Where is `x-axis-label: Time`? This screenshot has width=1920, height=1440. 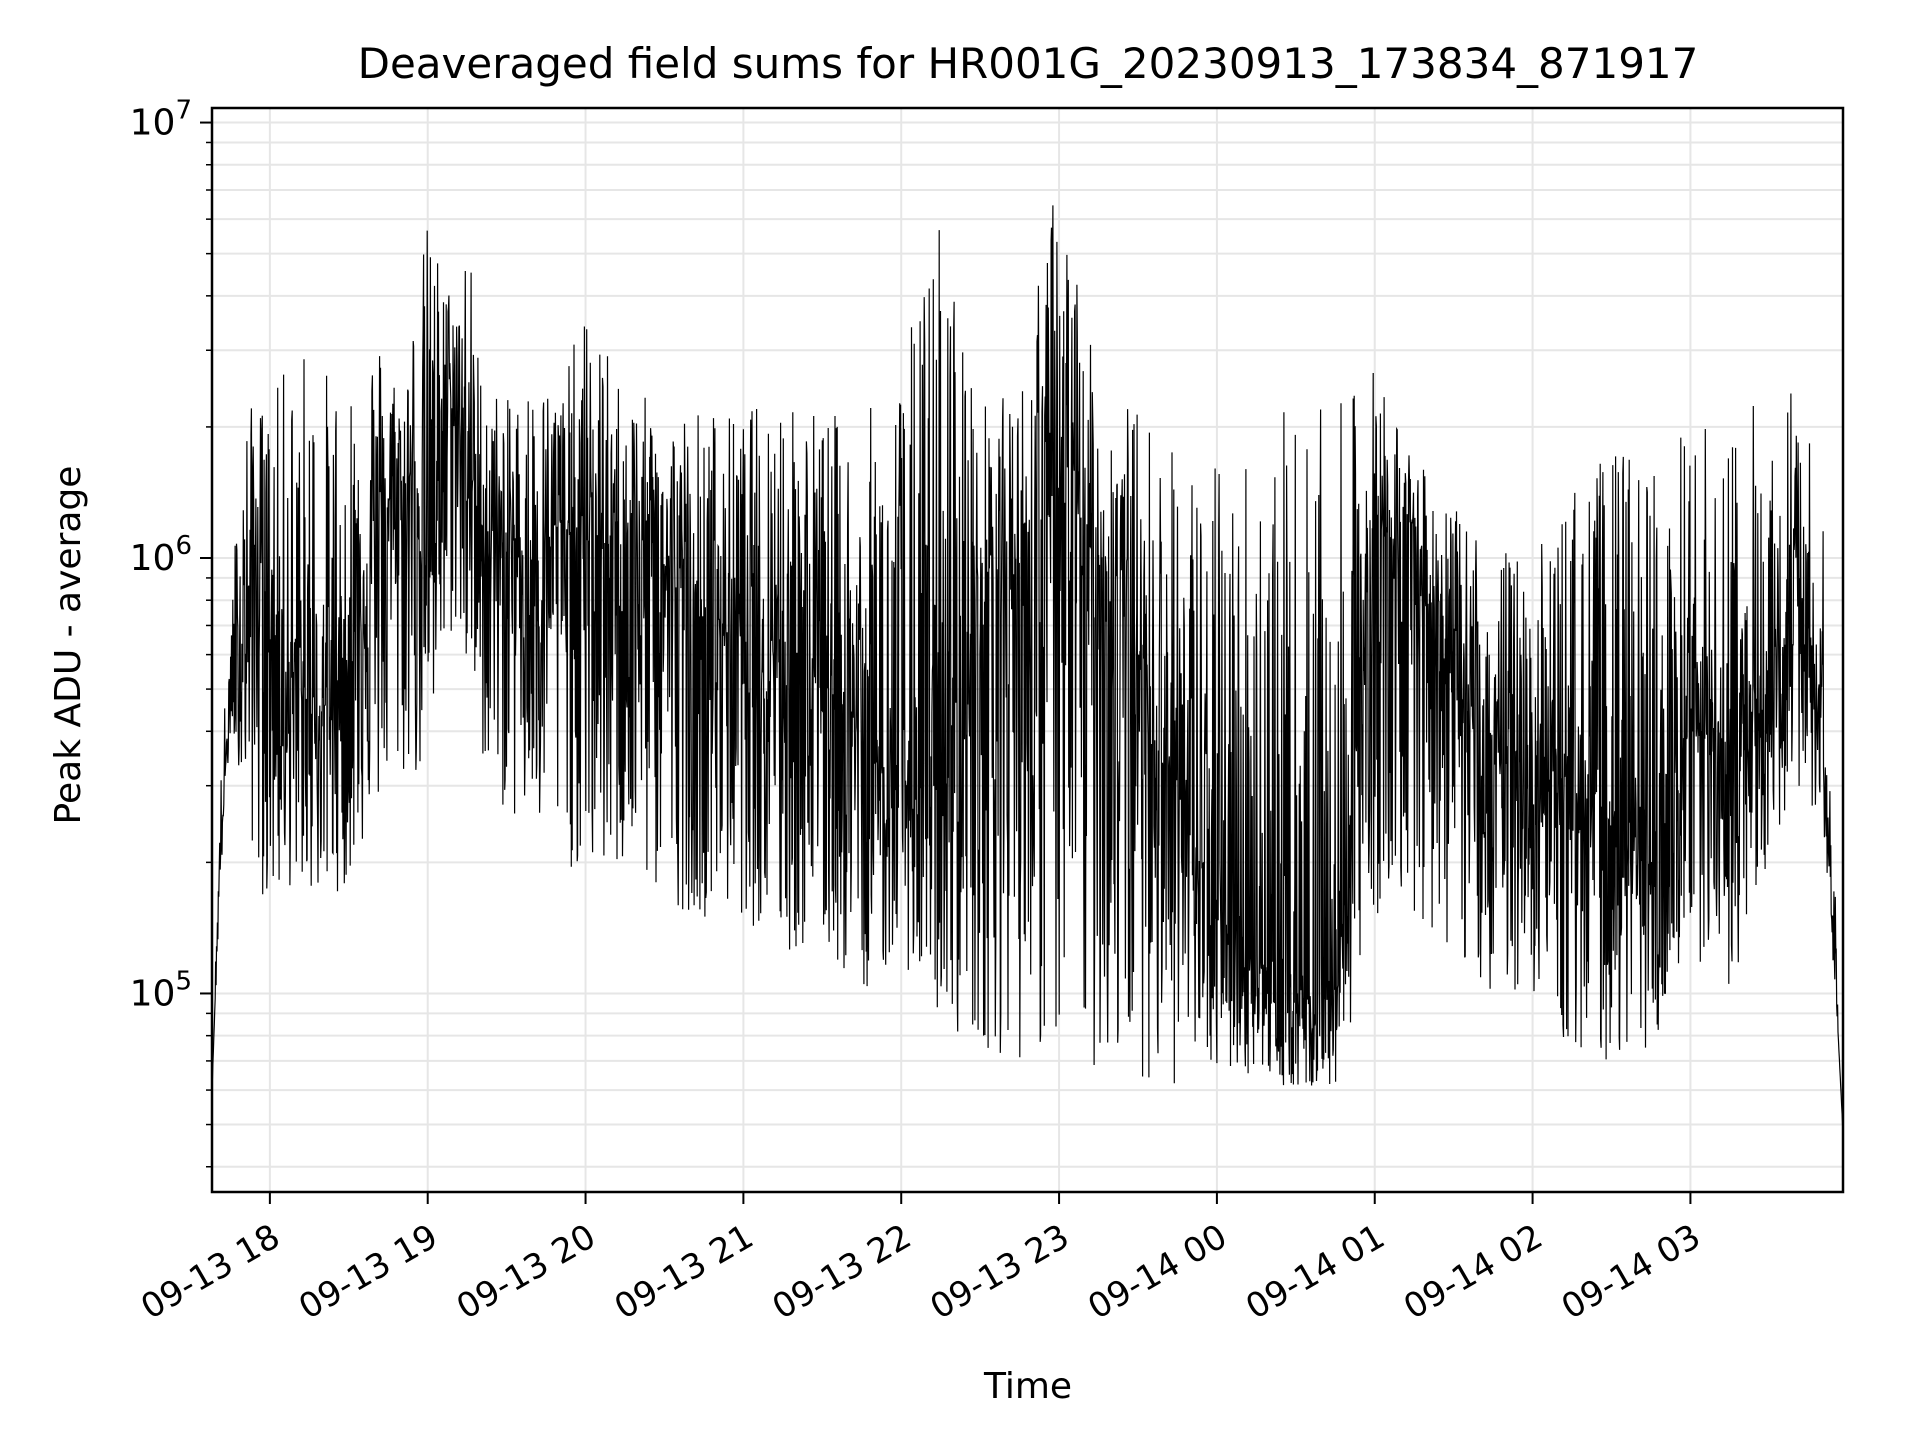 x-axis-label: Time is located at coordinates (1027, 1386).